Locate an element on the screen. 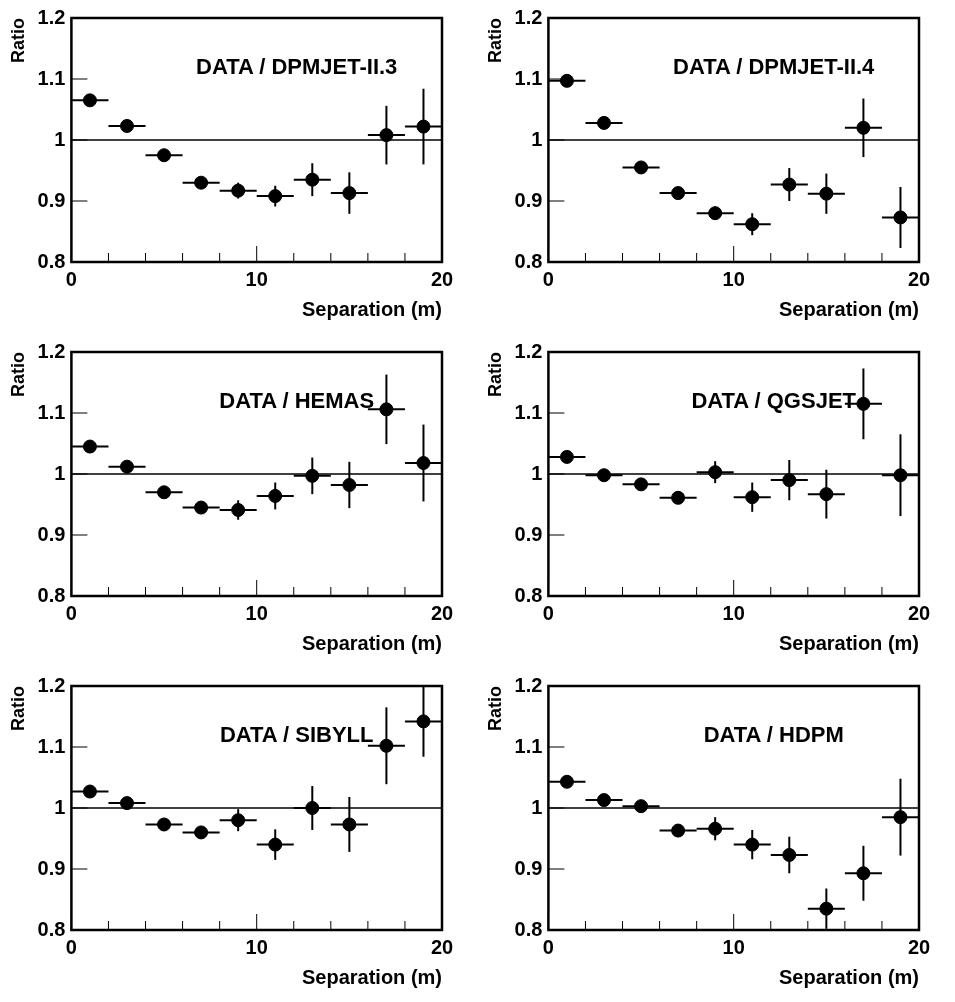  annotation: DATA / HDPM is located at coordinates (773, 735).